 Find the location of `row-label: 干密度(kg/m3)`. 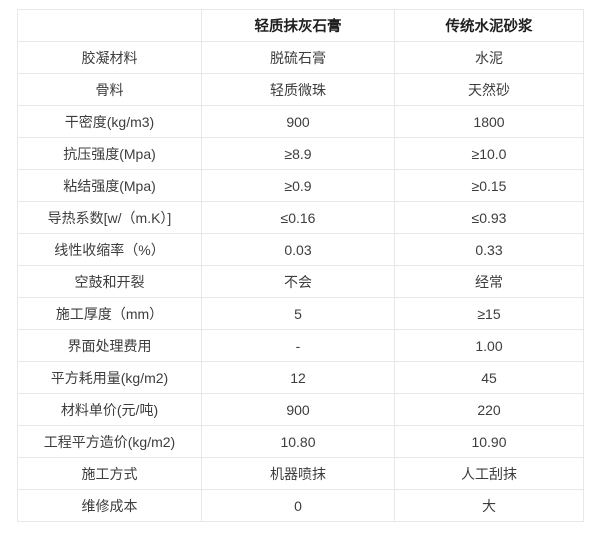

row-label: 干密度(kg/m3) is located at coordinates (109, 121).